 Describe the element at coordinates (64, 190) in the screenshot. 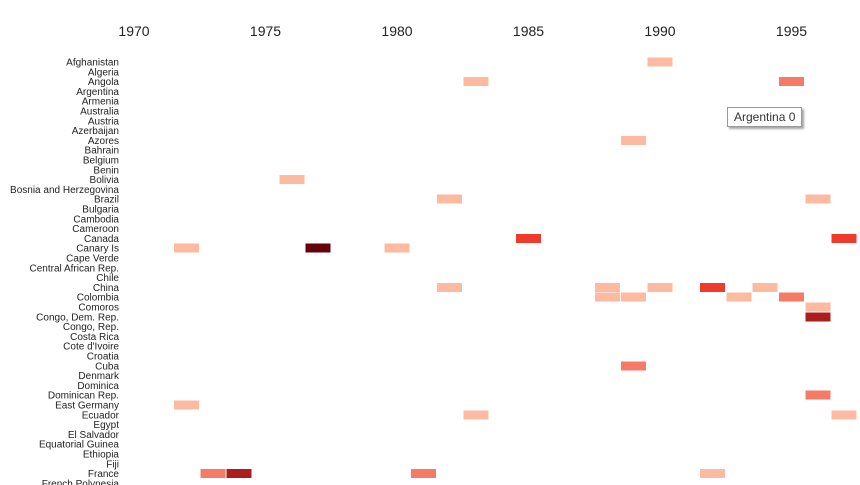

I see `y-tick-label-bosnia-and-herzegovina: Bosnia and Herzegovina` at that location.